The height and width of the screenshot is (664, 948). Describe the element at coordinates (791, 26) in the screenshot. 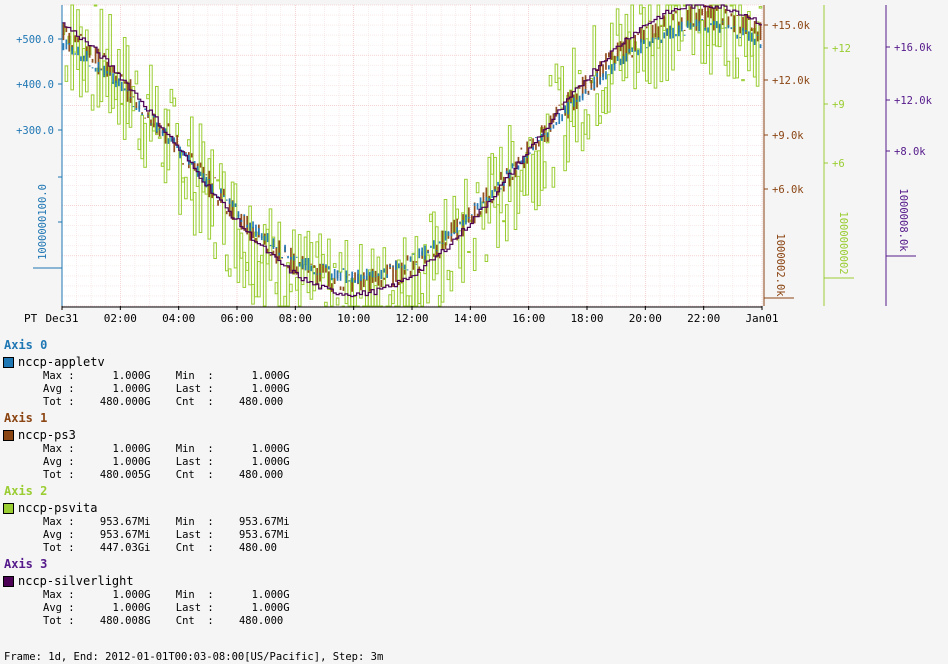

I see `axis1-tick-label: +15.0k` at that location.